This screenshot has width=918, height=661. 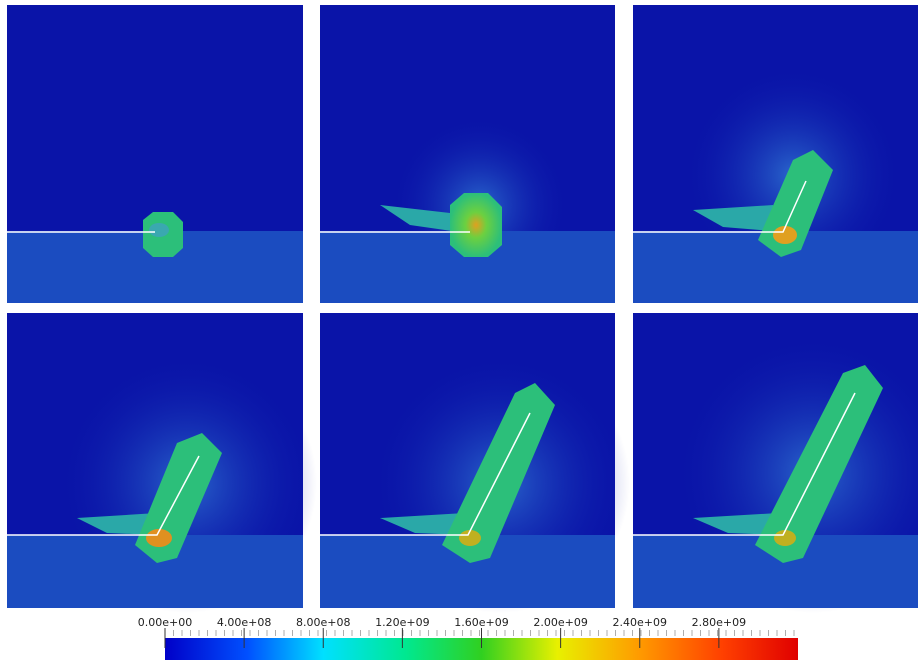 I want to click on tick-label: 1.60e+09, so click(x=481, y=622).